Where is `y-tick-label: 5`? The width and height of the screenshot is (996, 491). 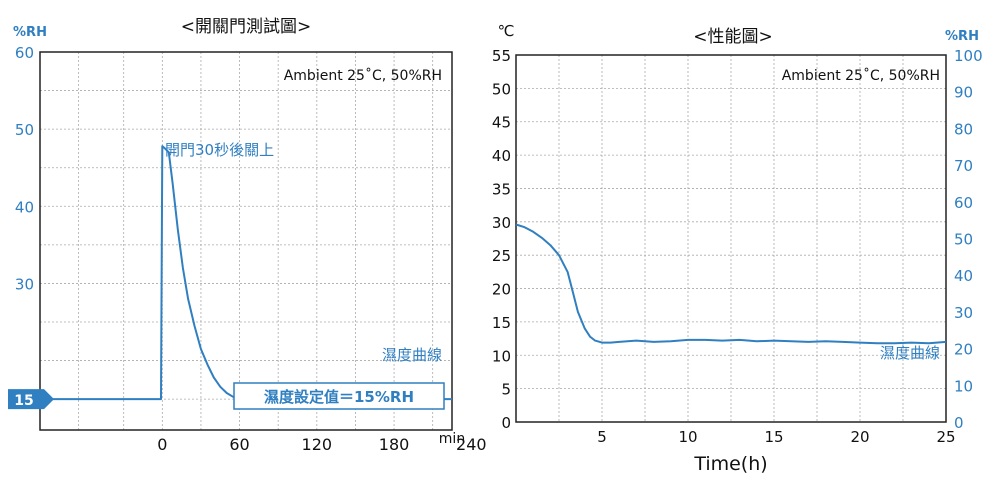 y-tick-label: 5 is located at coordinates (506, 390).